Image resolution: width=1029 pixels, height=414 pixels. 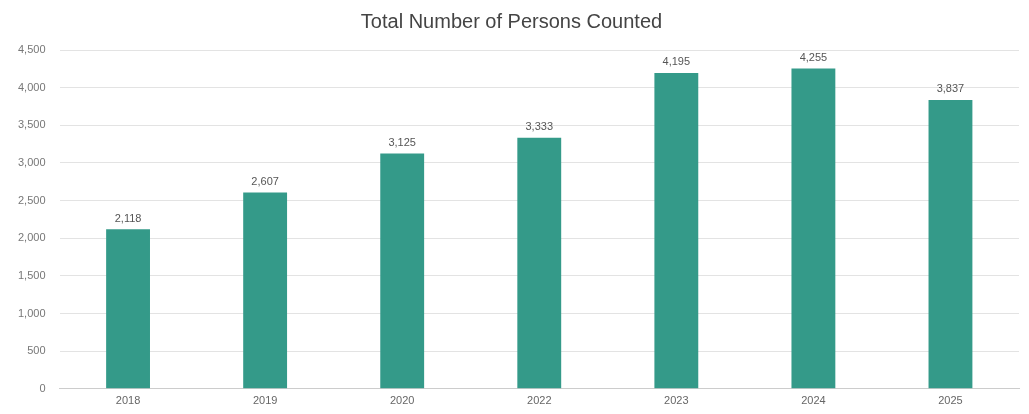 What do you see at coordinates (676, 61) in the screenshot?
I see `data-label: 4,195` at bounding box center [676, 61].